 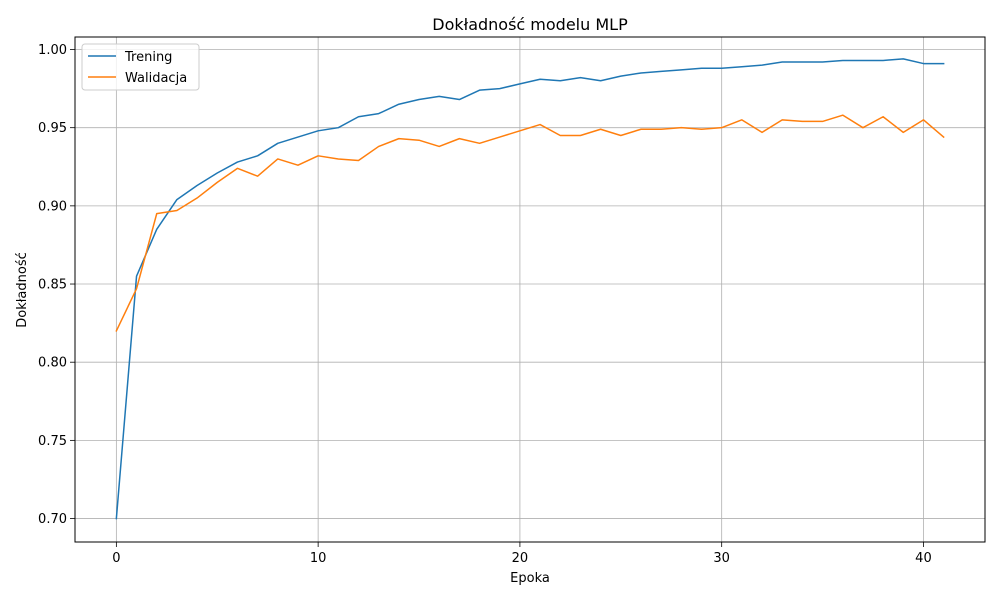 What do you see at coordinates (923, 558) in the screenshot?
I see `x-tick-label: 40` at bounding box center [923, 558].